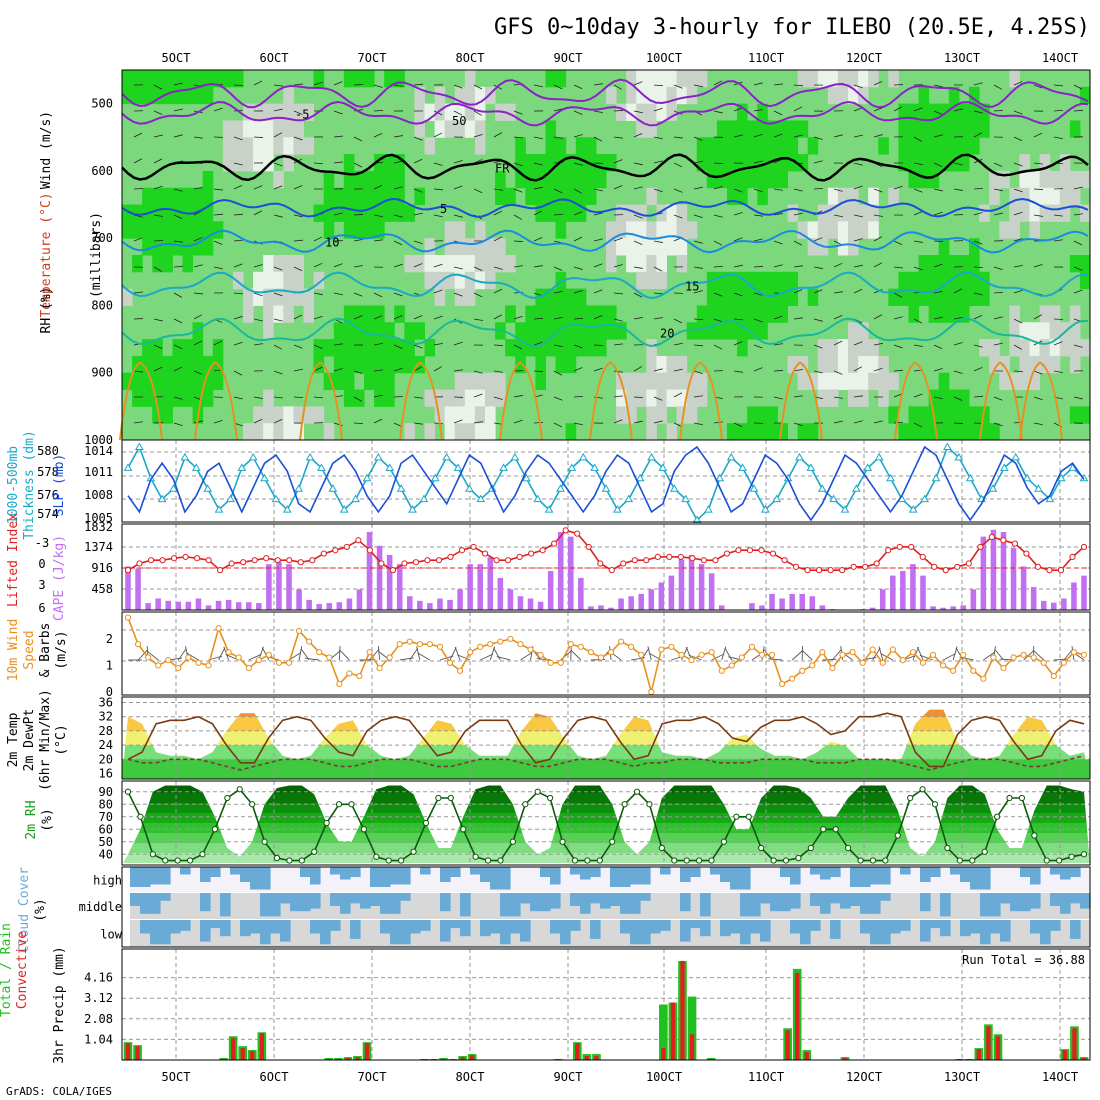 The image size is (1100, 1100). I want to click on y-tick-right: 1011, so click(98, 472).